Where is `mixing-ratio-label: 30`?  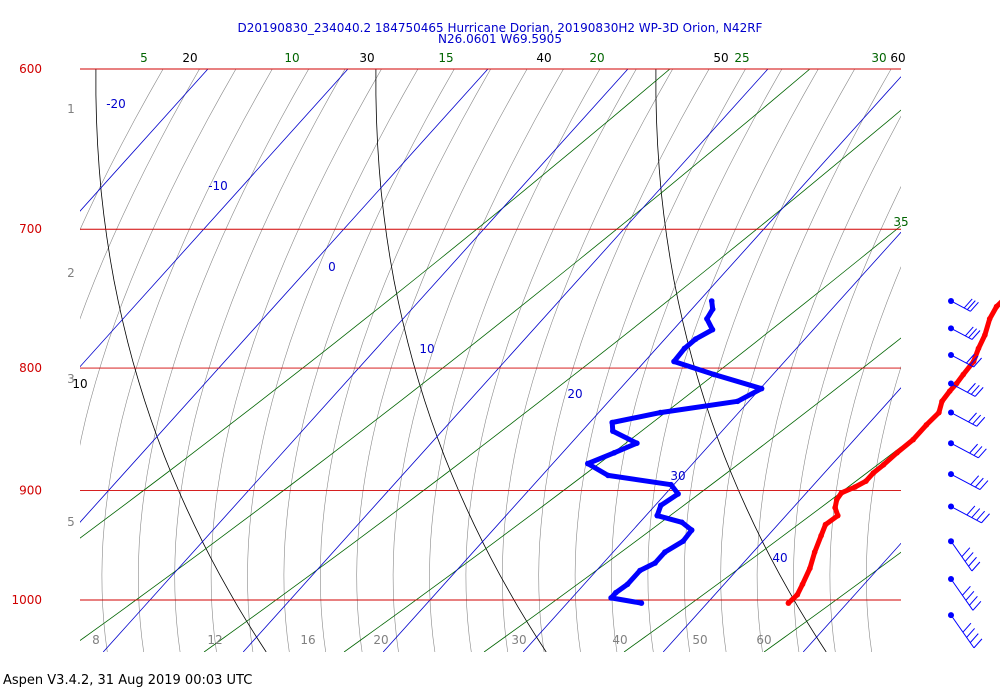 mixing-ratio-label: 30 is located at coordinates (878, 58).